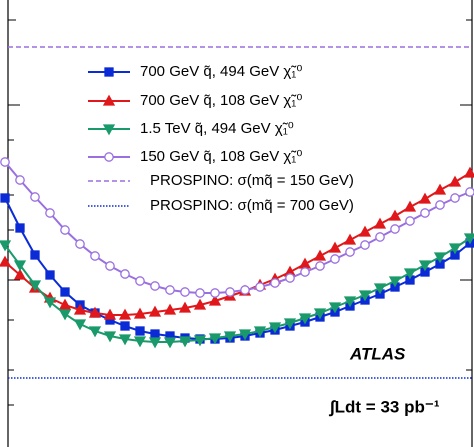  What do you see at coordinates (252, 205) in the screenshot?
I see `legend-label: PROSPINO: σ(mq̃ = 700 GeV)` at bounding box center [252, 205].